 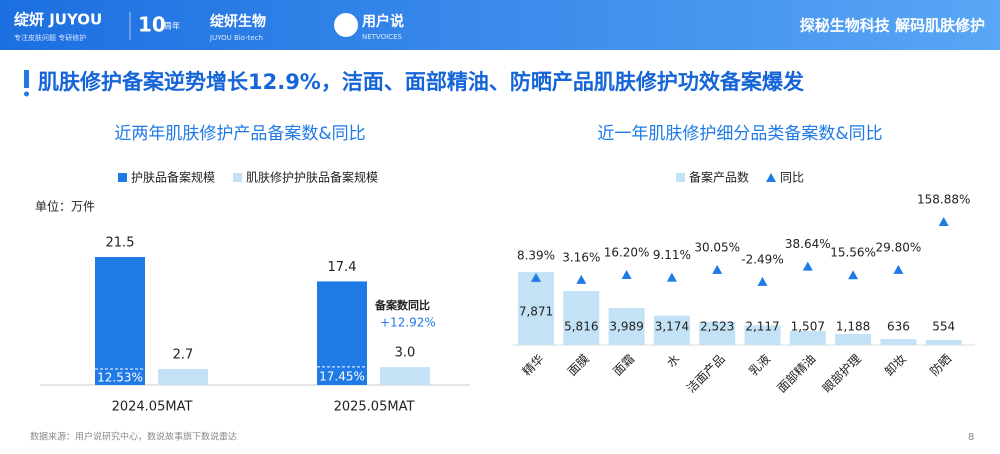 What do you see at coordinates (120, 243) in the screenshot?
I see `value-label: 21.5` at bounding box center [120, 243].